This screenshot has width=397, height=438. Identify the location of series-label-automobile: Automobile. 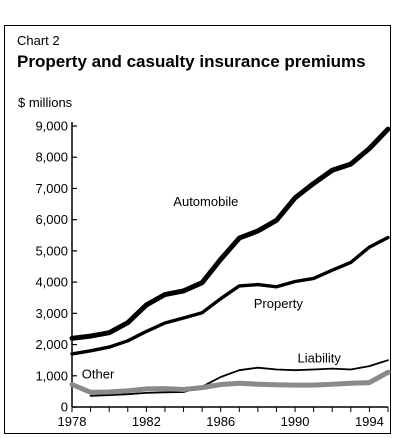
(205, 201).